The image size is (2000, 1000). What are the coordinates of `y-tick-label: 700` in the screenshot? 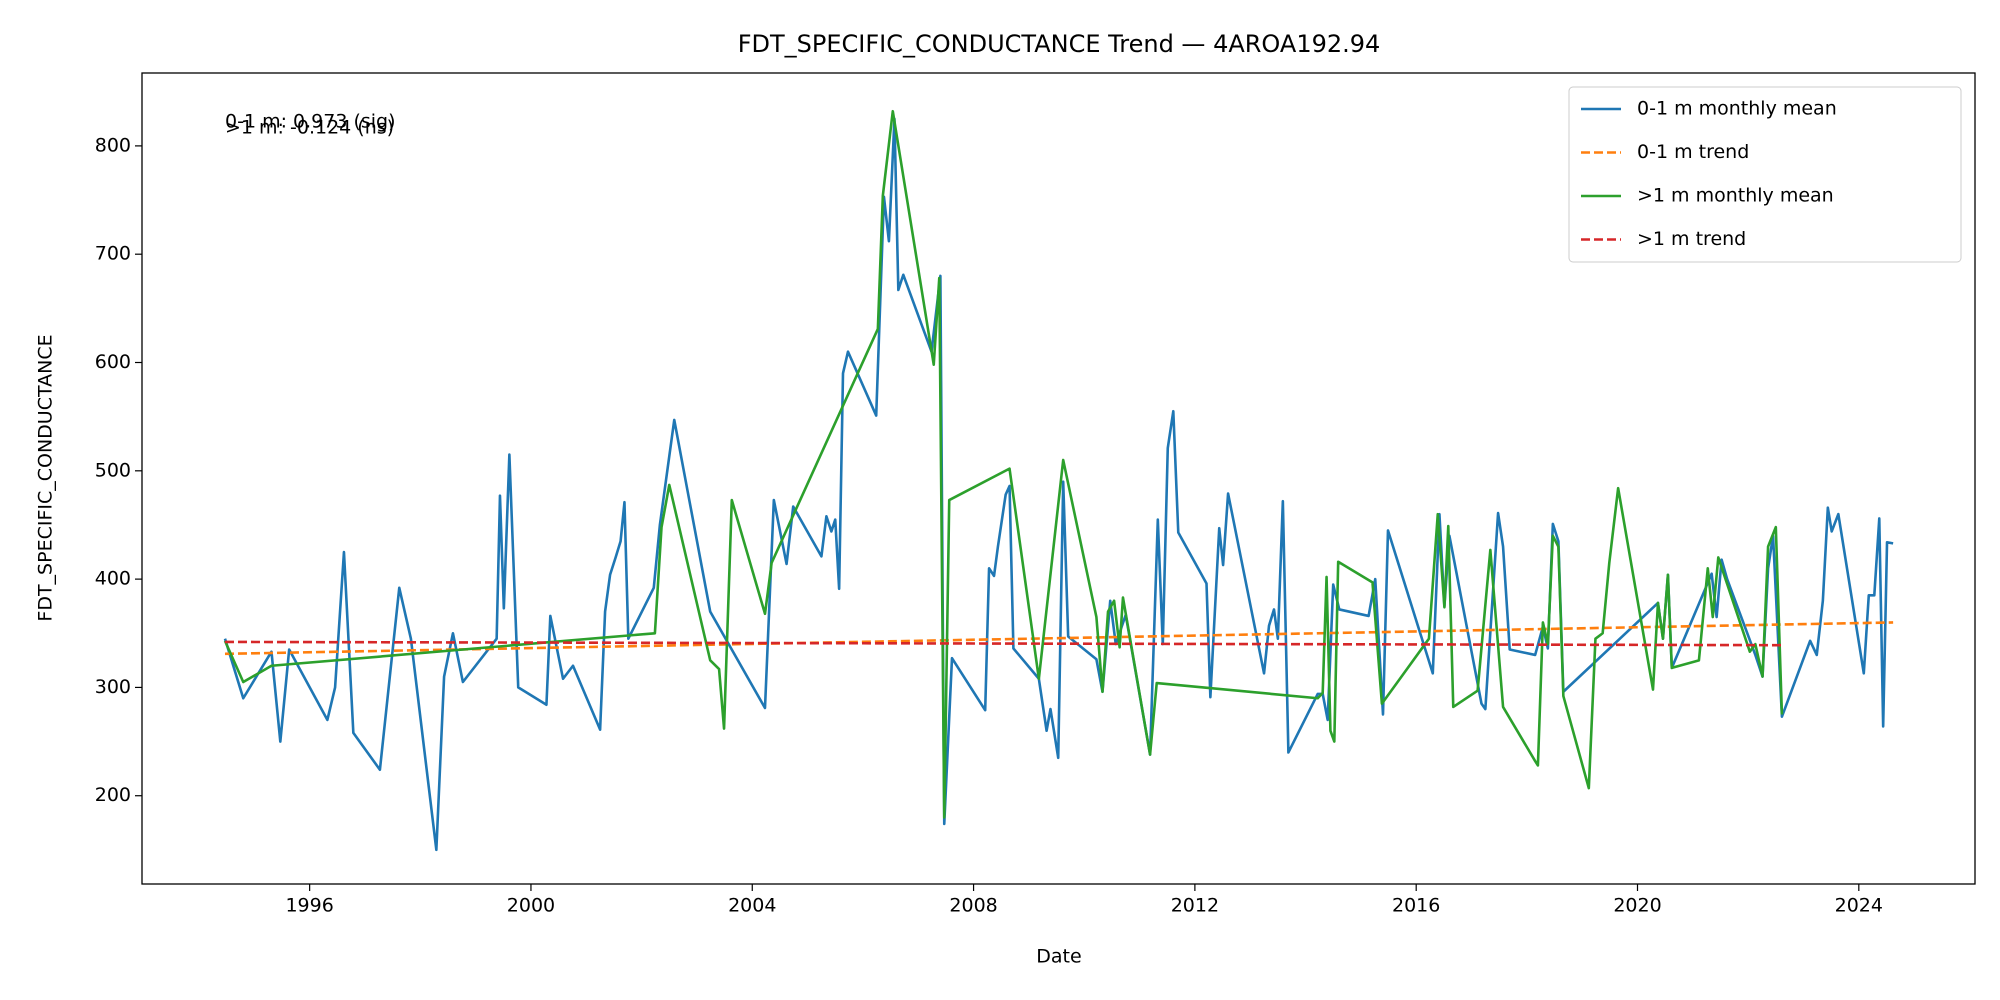 It's located at (113, 254).